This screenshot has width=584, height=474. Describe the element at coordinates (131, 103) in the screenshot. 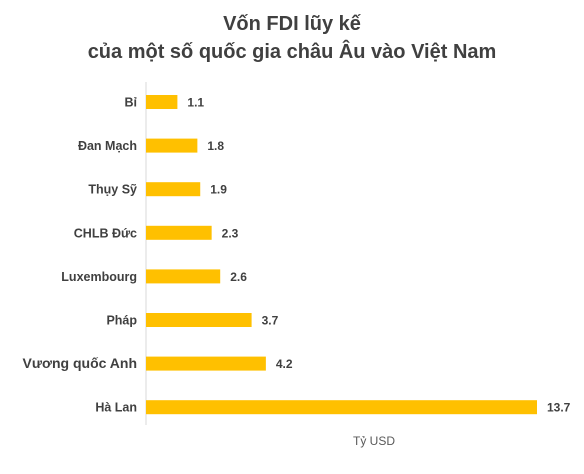

I see `category-label-0: Bỉ` at that location.